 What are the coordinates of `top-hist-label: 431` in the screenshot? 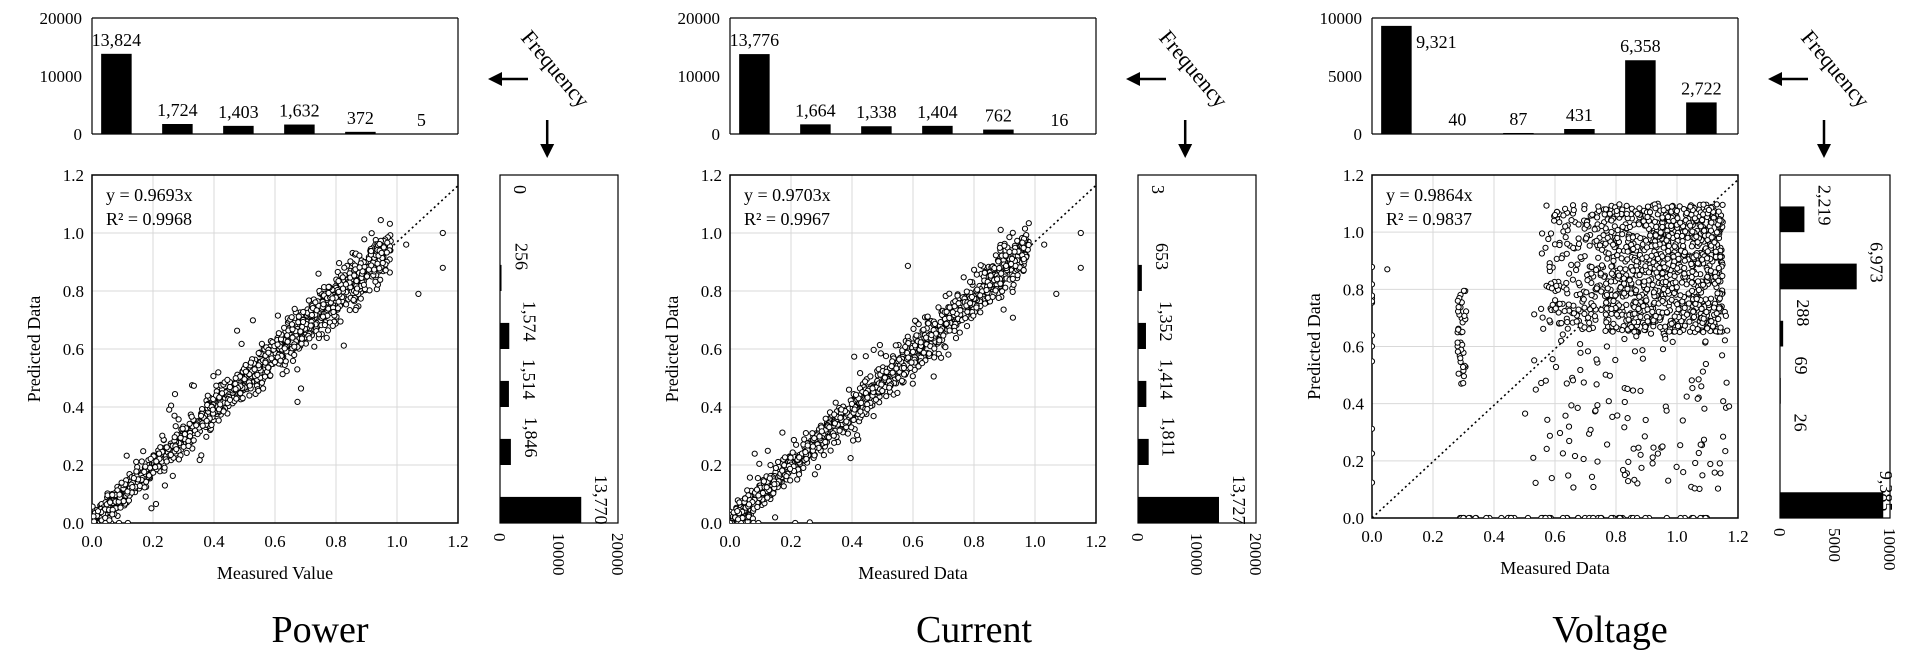 It's located at (1579, 115).